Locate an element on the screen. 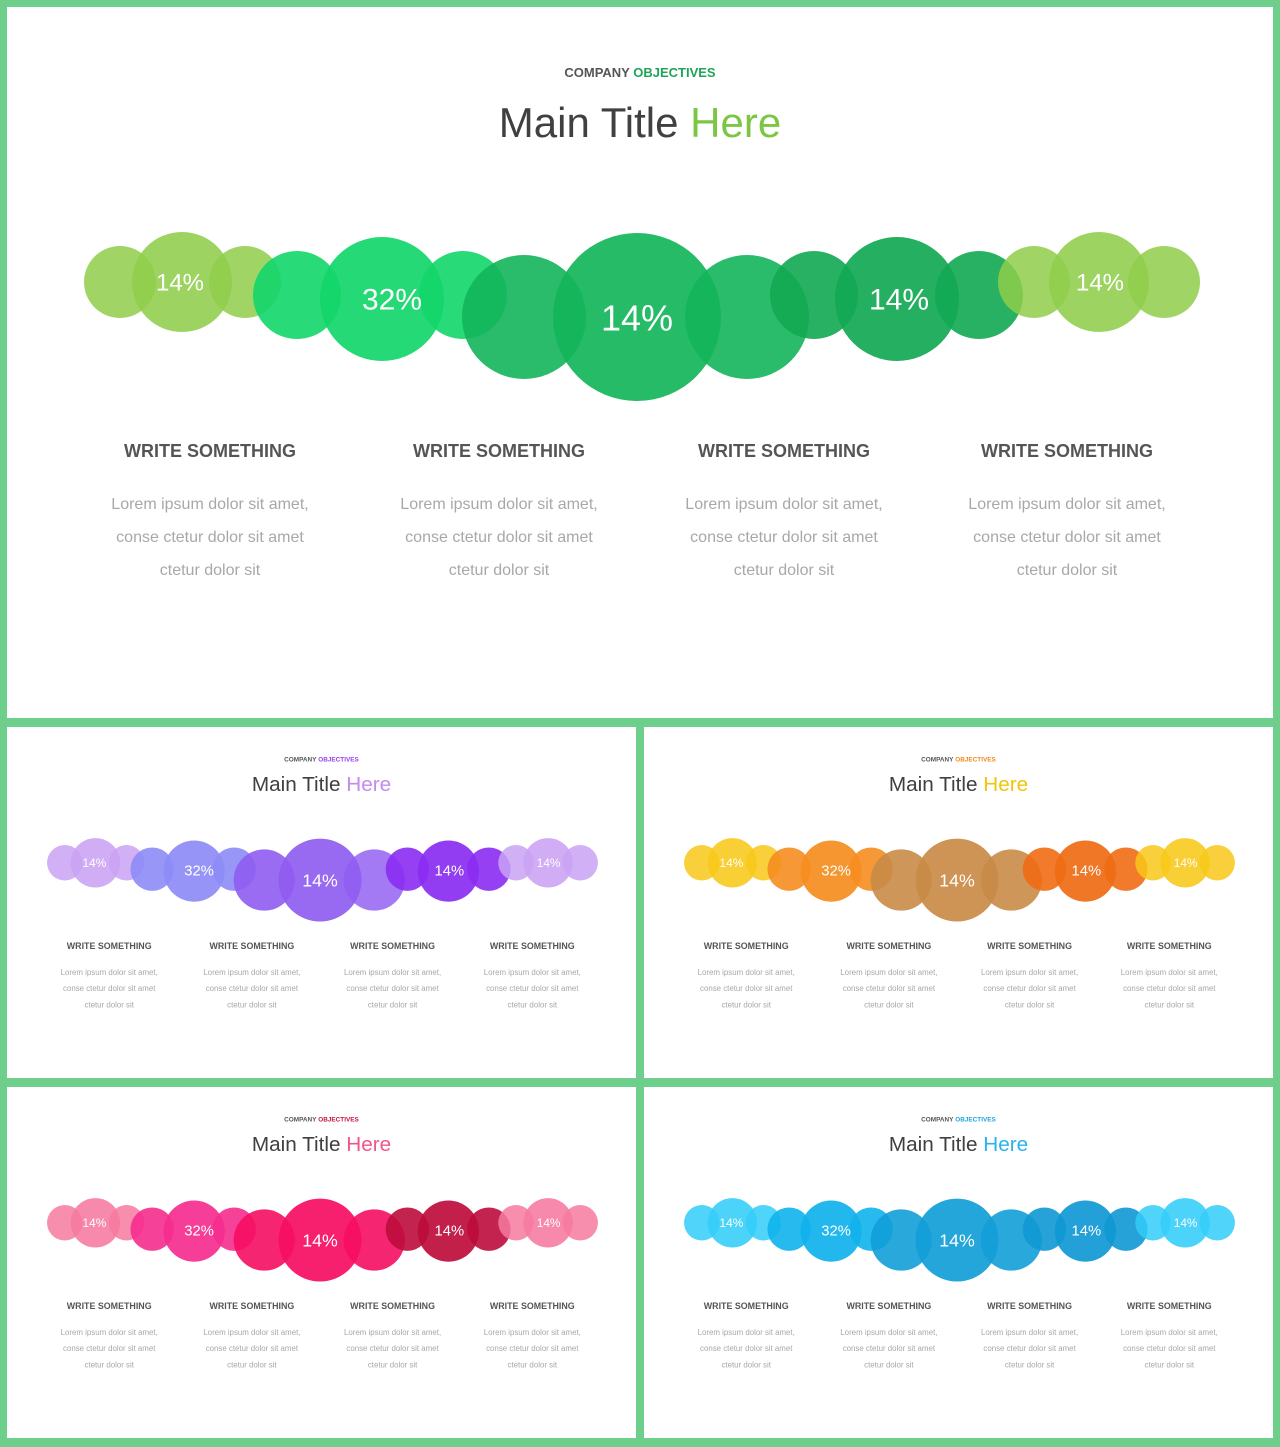 The width and height of the screenshot is (1280, 1447). kicker-company: COMPANY is located at coordinates (937, 1120).